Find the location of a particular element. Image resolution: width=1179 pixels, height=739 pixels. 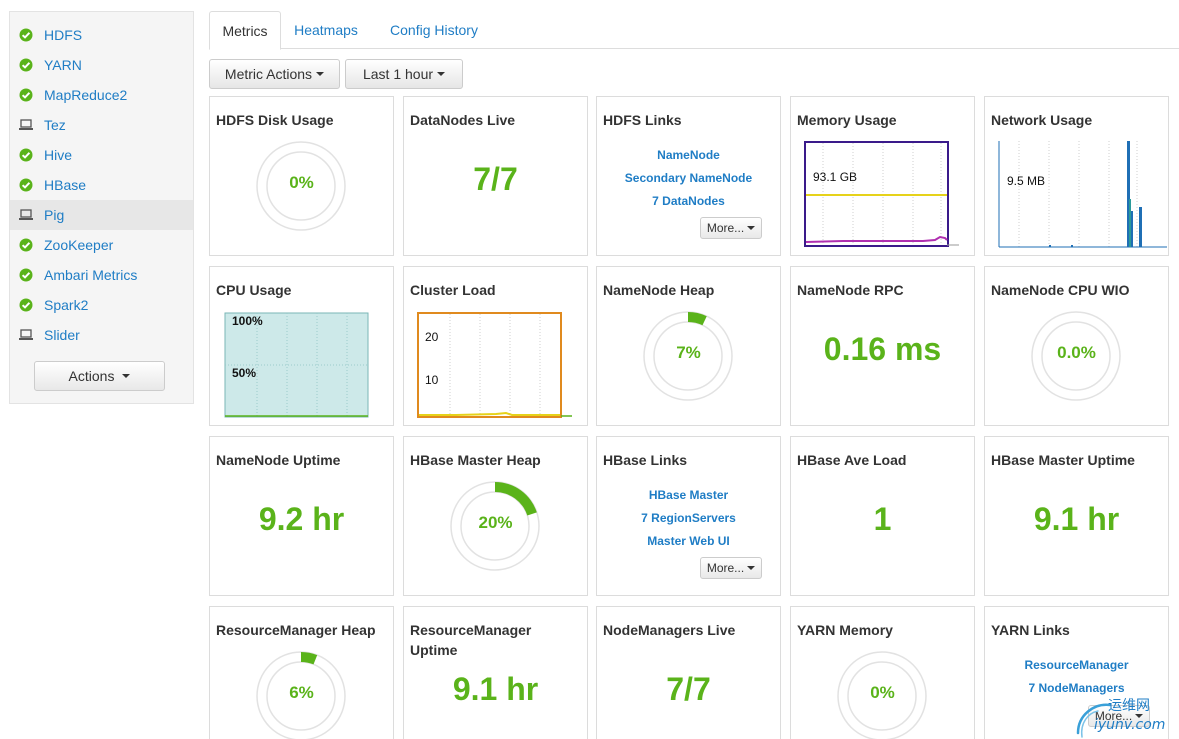

namenode-cpu-wio-donut is located at coordinates (1076, 356).